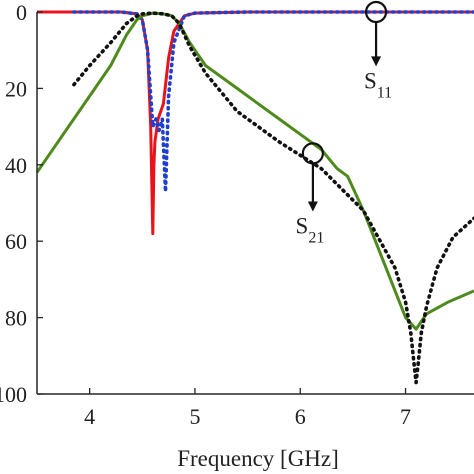 The width and height of the screenshot is (474, 474). What do you see at coordinates (300, 416) in the screenshot?
I see `x-tick-label: 6` at bounding box center [300, 416].